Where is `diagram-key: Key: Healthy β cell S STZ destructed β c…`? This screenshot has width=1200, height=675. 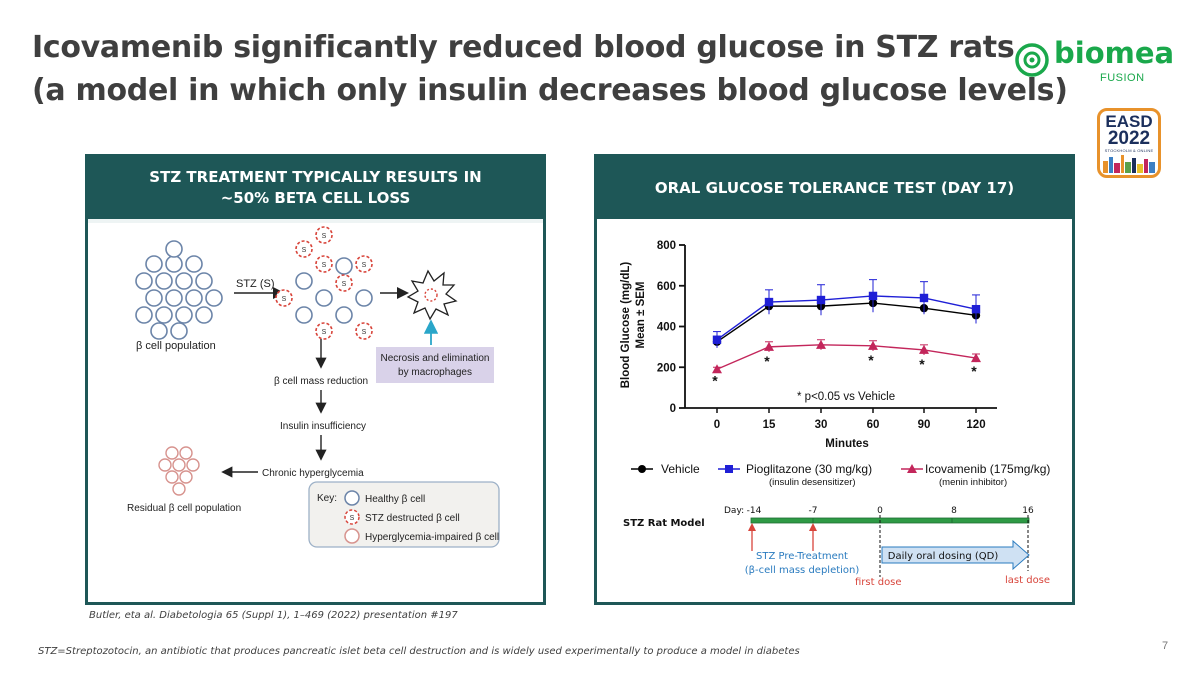 diagram-key: Key: Healthy β cell S STZ destructed β c… is located at coordinates (404, 514).